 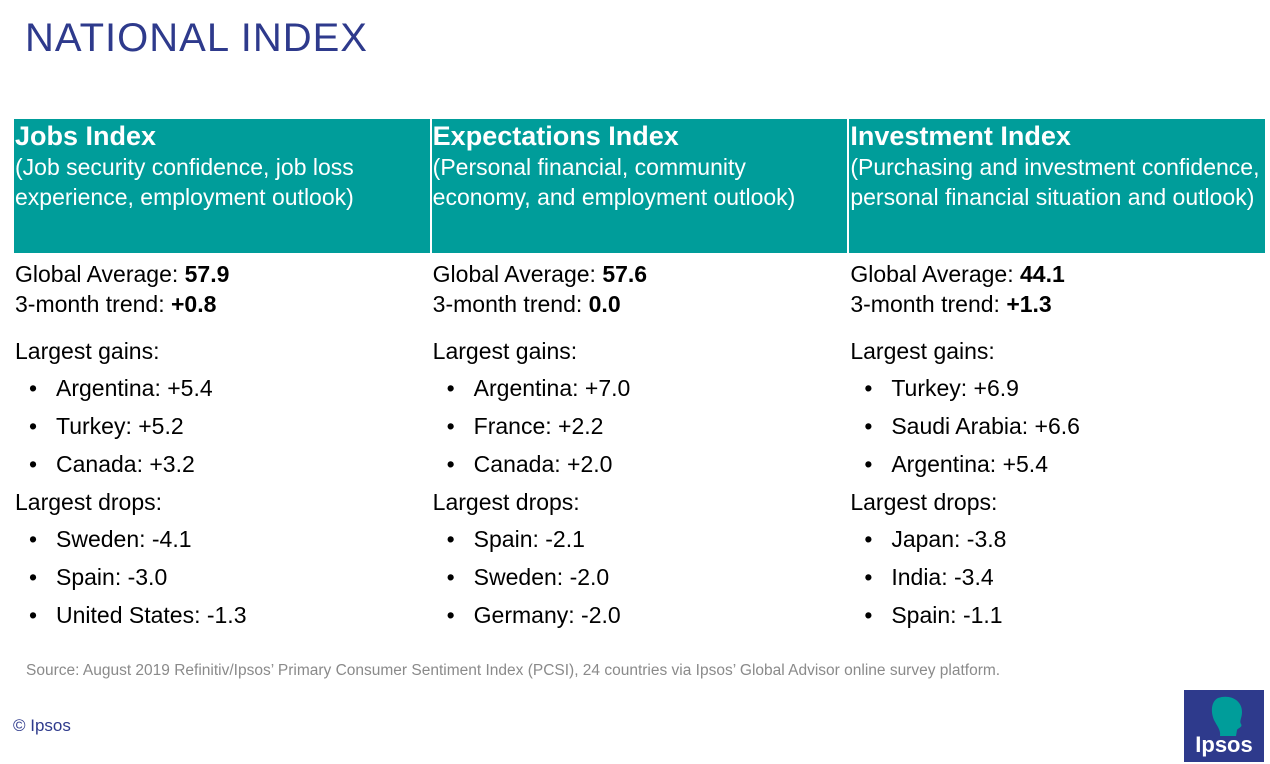 I want to click on list-item: • Argentina: +7.0, so click(x=640, y=388).